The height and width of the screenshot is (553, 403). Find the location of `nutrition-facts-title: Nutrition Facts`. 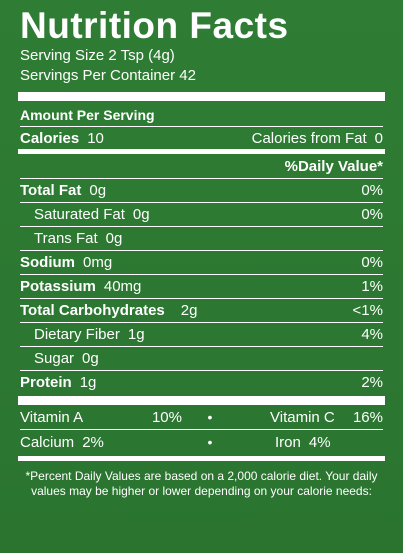

nutrition-facts-title: Nutrition Facts is located at coordinates (154, 25).